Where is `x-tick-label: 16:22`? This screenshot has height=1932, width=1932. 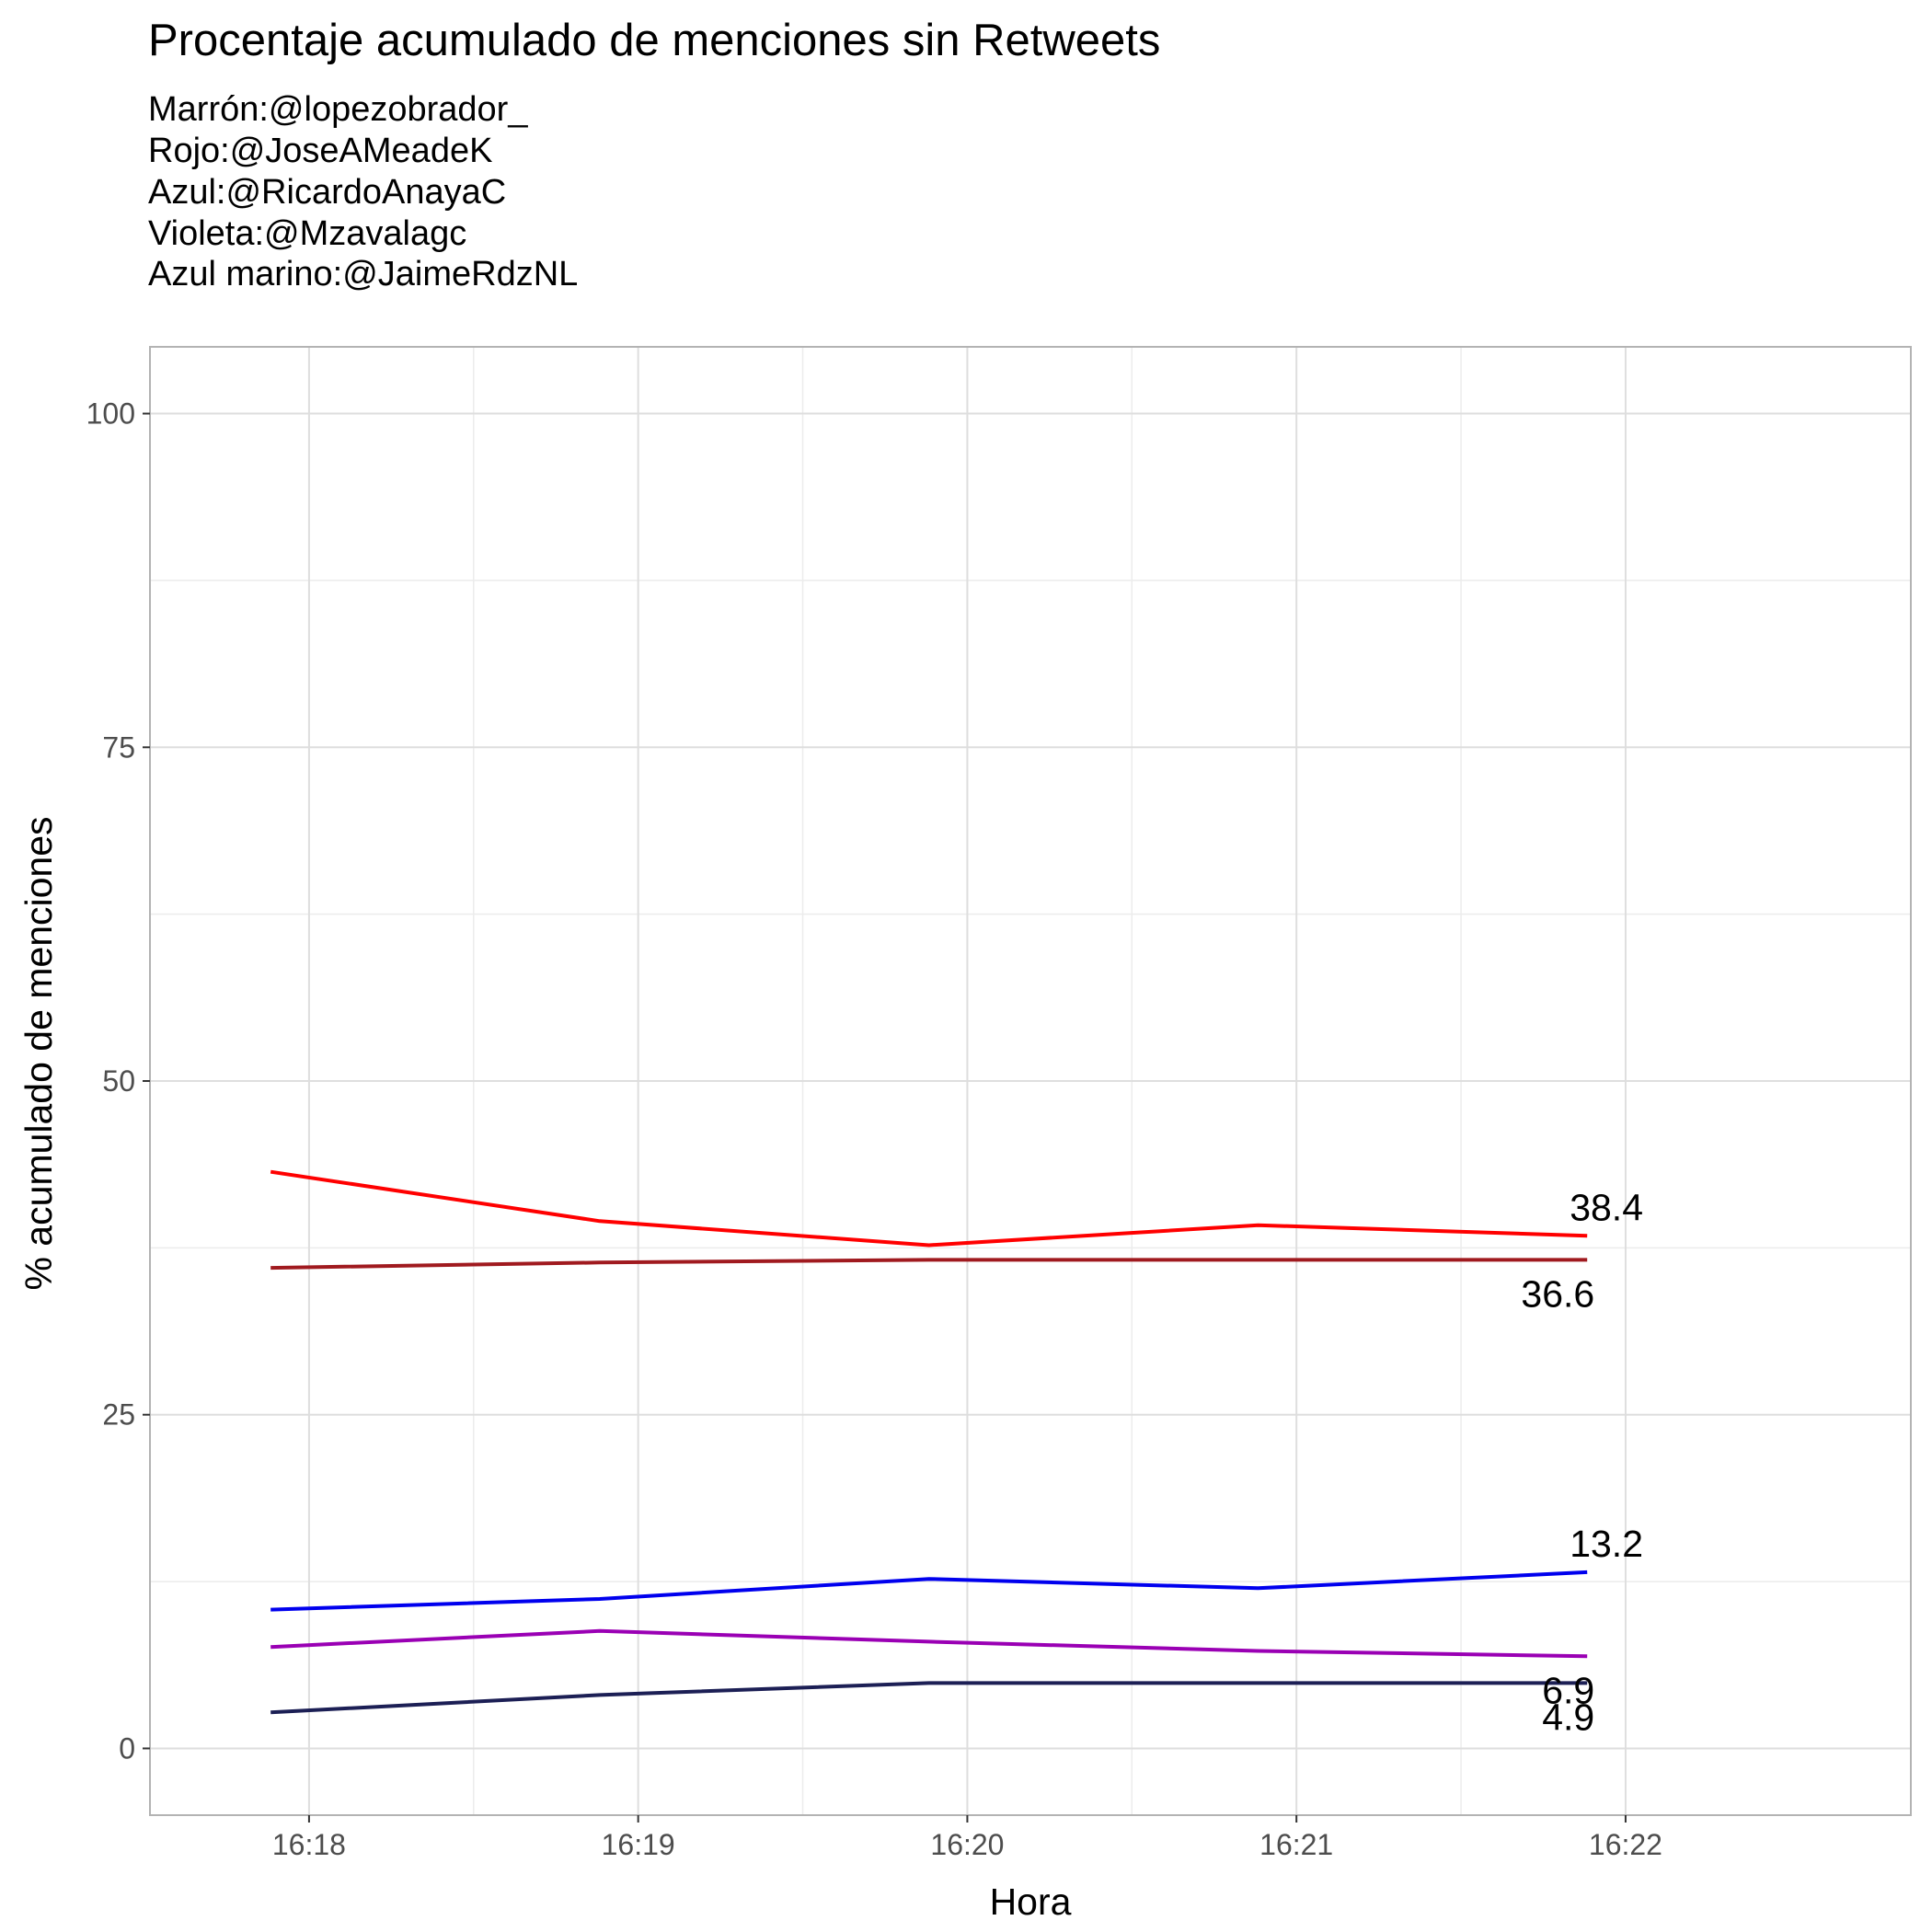 x-tick-label: 16:22 is located at coordinates (1625, 1844).